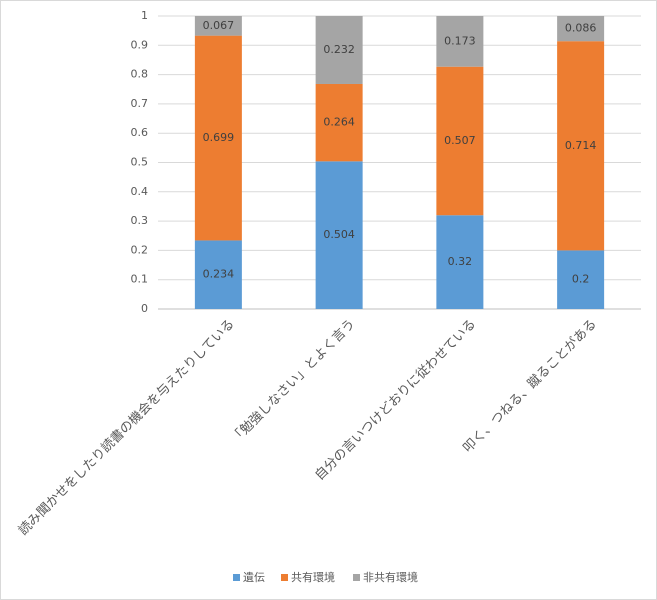 The width and height of the screenshot is (657, 600). I want to click on legend-label: 共有環境, so click(313, 577).